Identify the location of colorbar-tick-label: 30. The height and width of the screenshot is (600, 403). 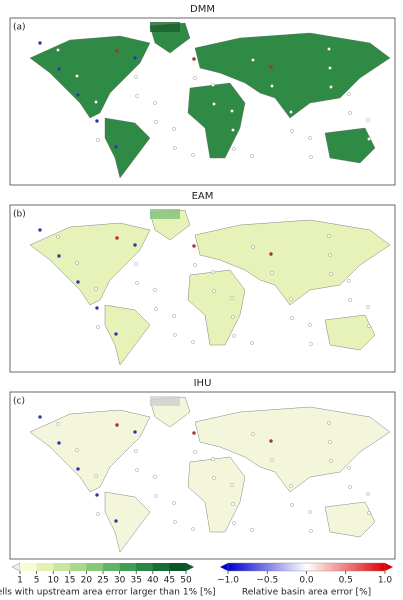
(120, 581).